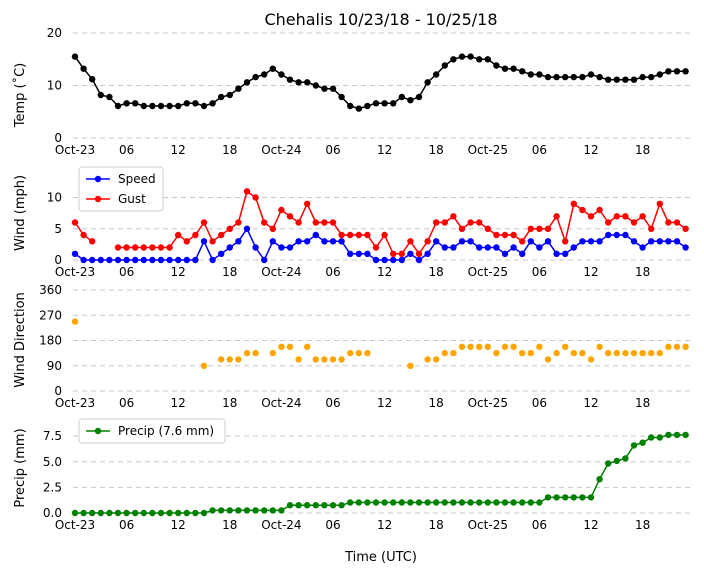 The height and width of the screenshot is (573, 704). I want to click on legend-entry: Speed, so click(137, 179).